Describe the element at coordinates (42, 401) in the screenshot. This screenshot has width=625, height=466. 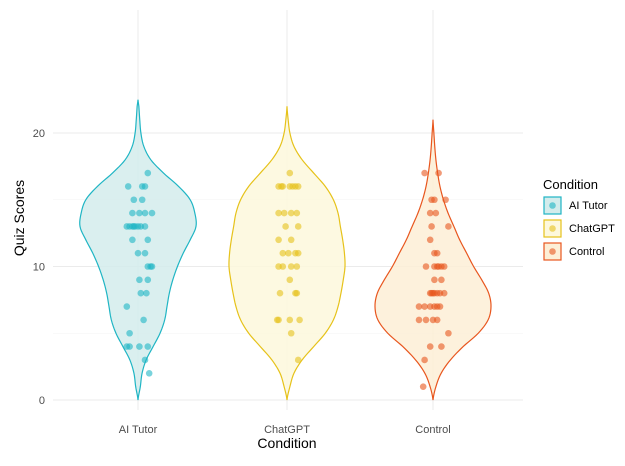
I see `y-tick-label: 0` at that location.